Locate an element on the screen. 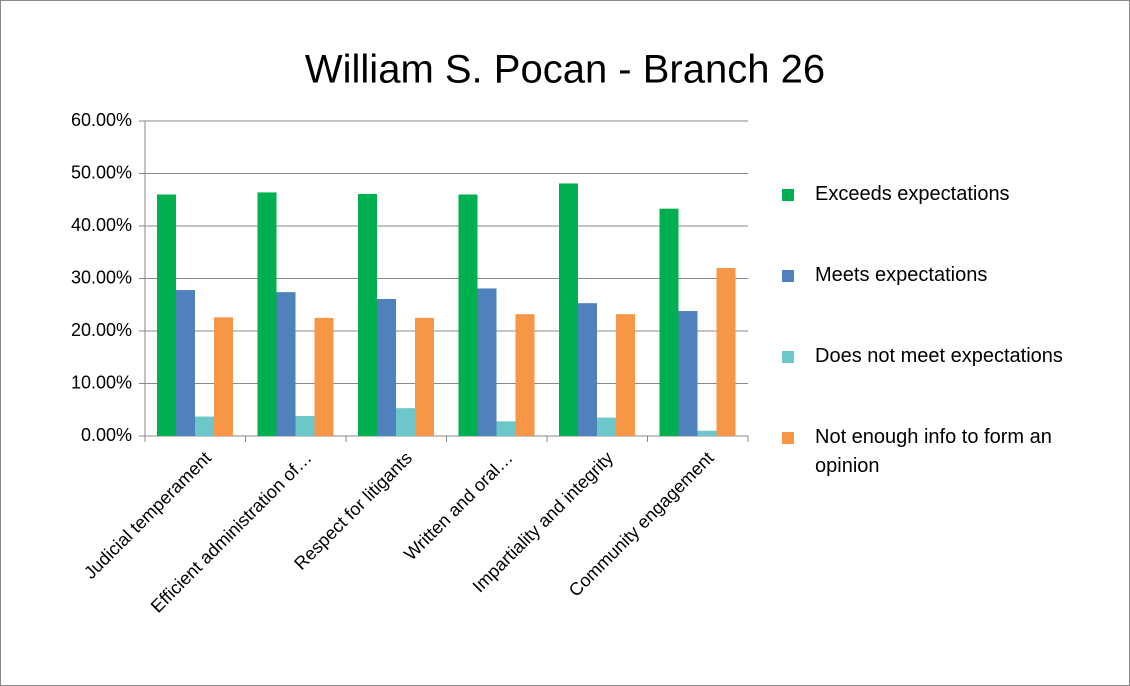  legend-label: Meets expectations is located at coordinates (901, 275).